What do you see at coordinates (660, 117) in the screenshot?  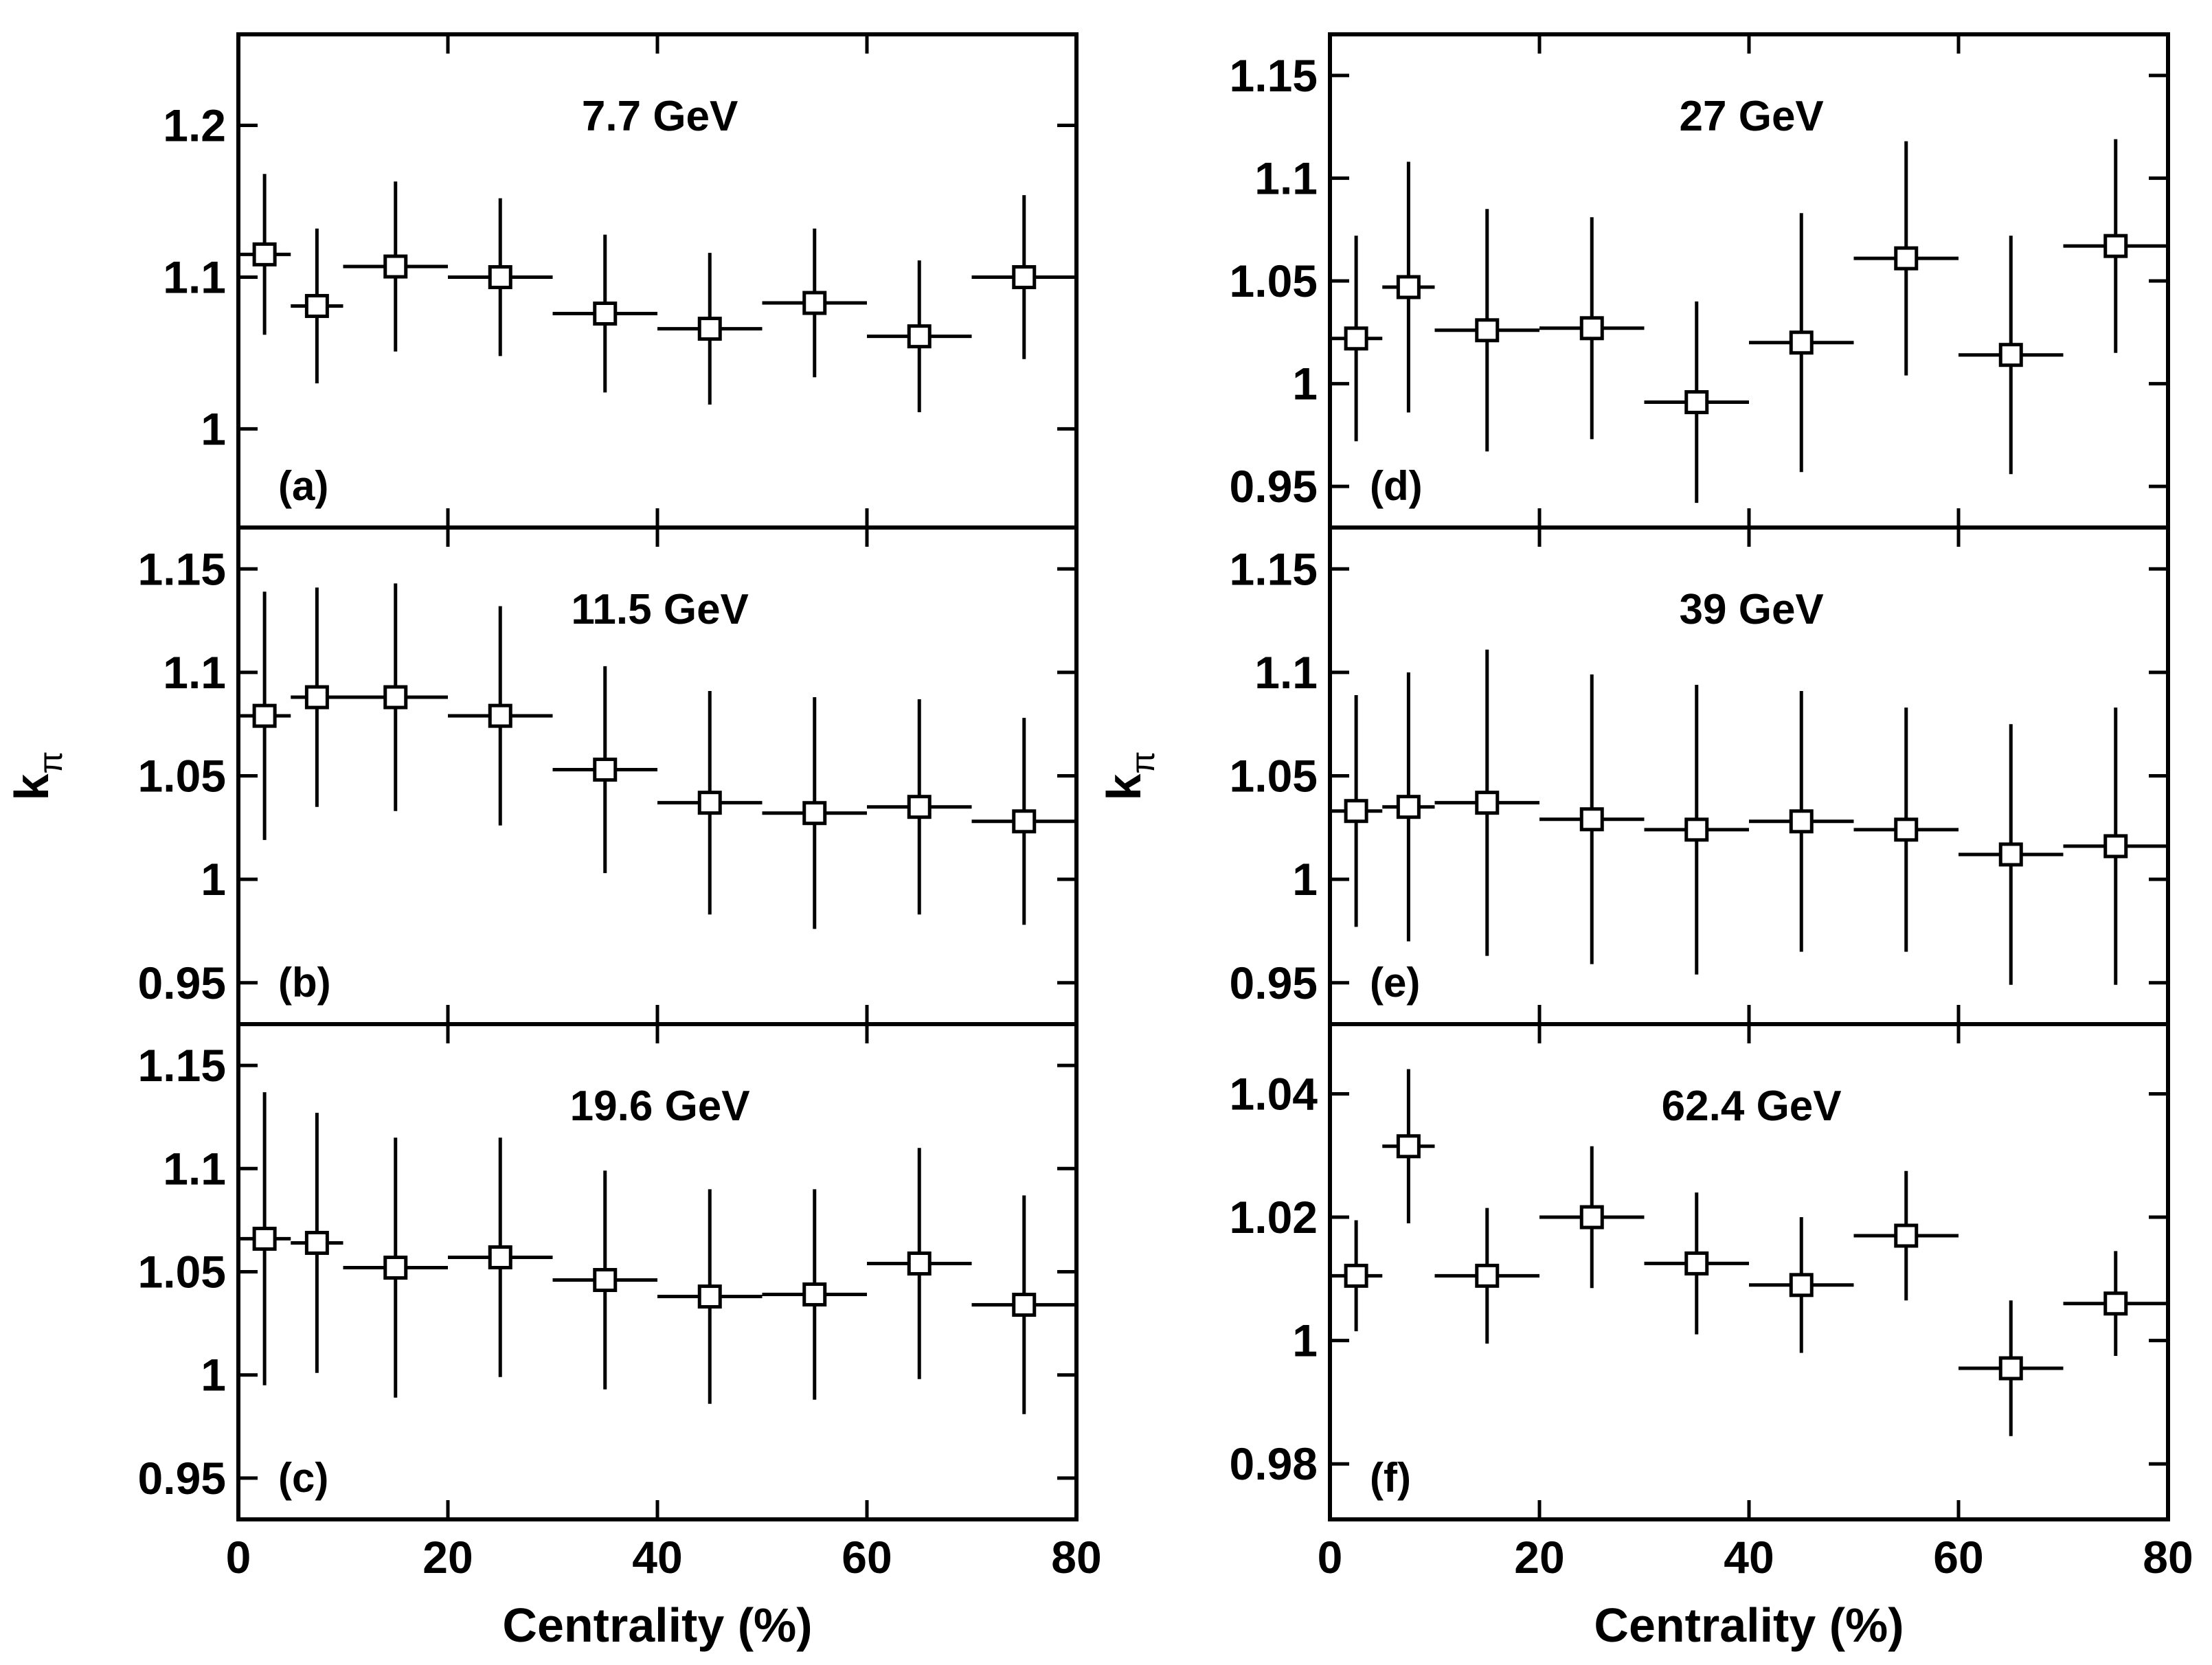 I see `panel-title-a: 7.7 GeV` at bounding box center [660, 117].